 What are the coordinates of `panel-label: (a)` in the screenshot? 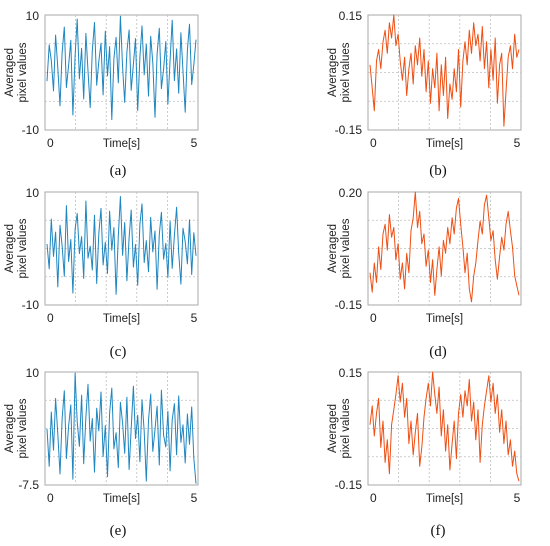 It's located at (118, 171).